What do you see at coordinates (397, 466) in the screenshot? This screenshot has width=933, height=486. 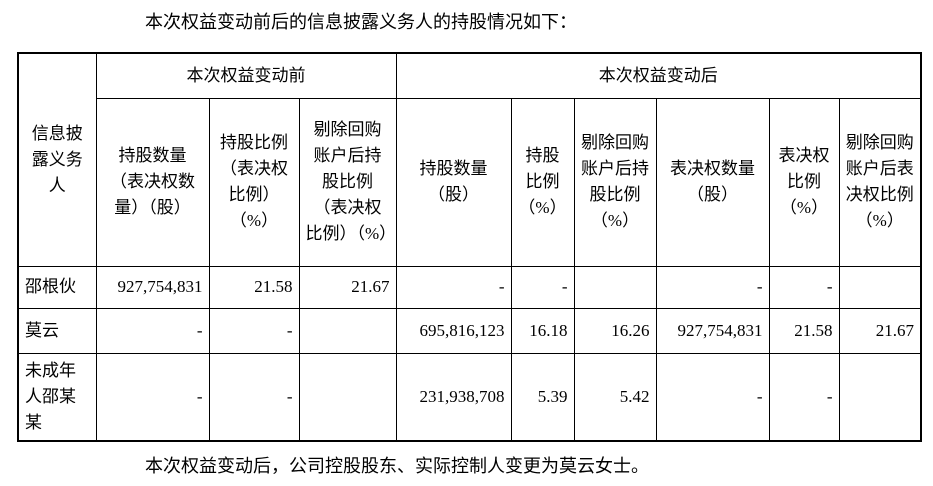 I see `closing-text: 本次权益变动后，公司控股股东、实际控制人变更为莫云女士。` at bounding box center [397, 466].